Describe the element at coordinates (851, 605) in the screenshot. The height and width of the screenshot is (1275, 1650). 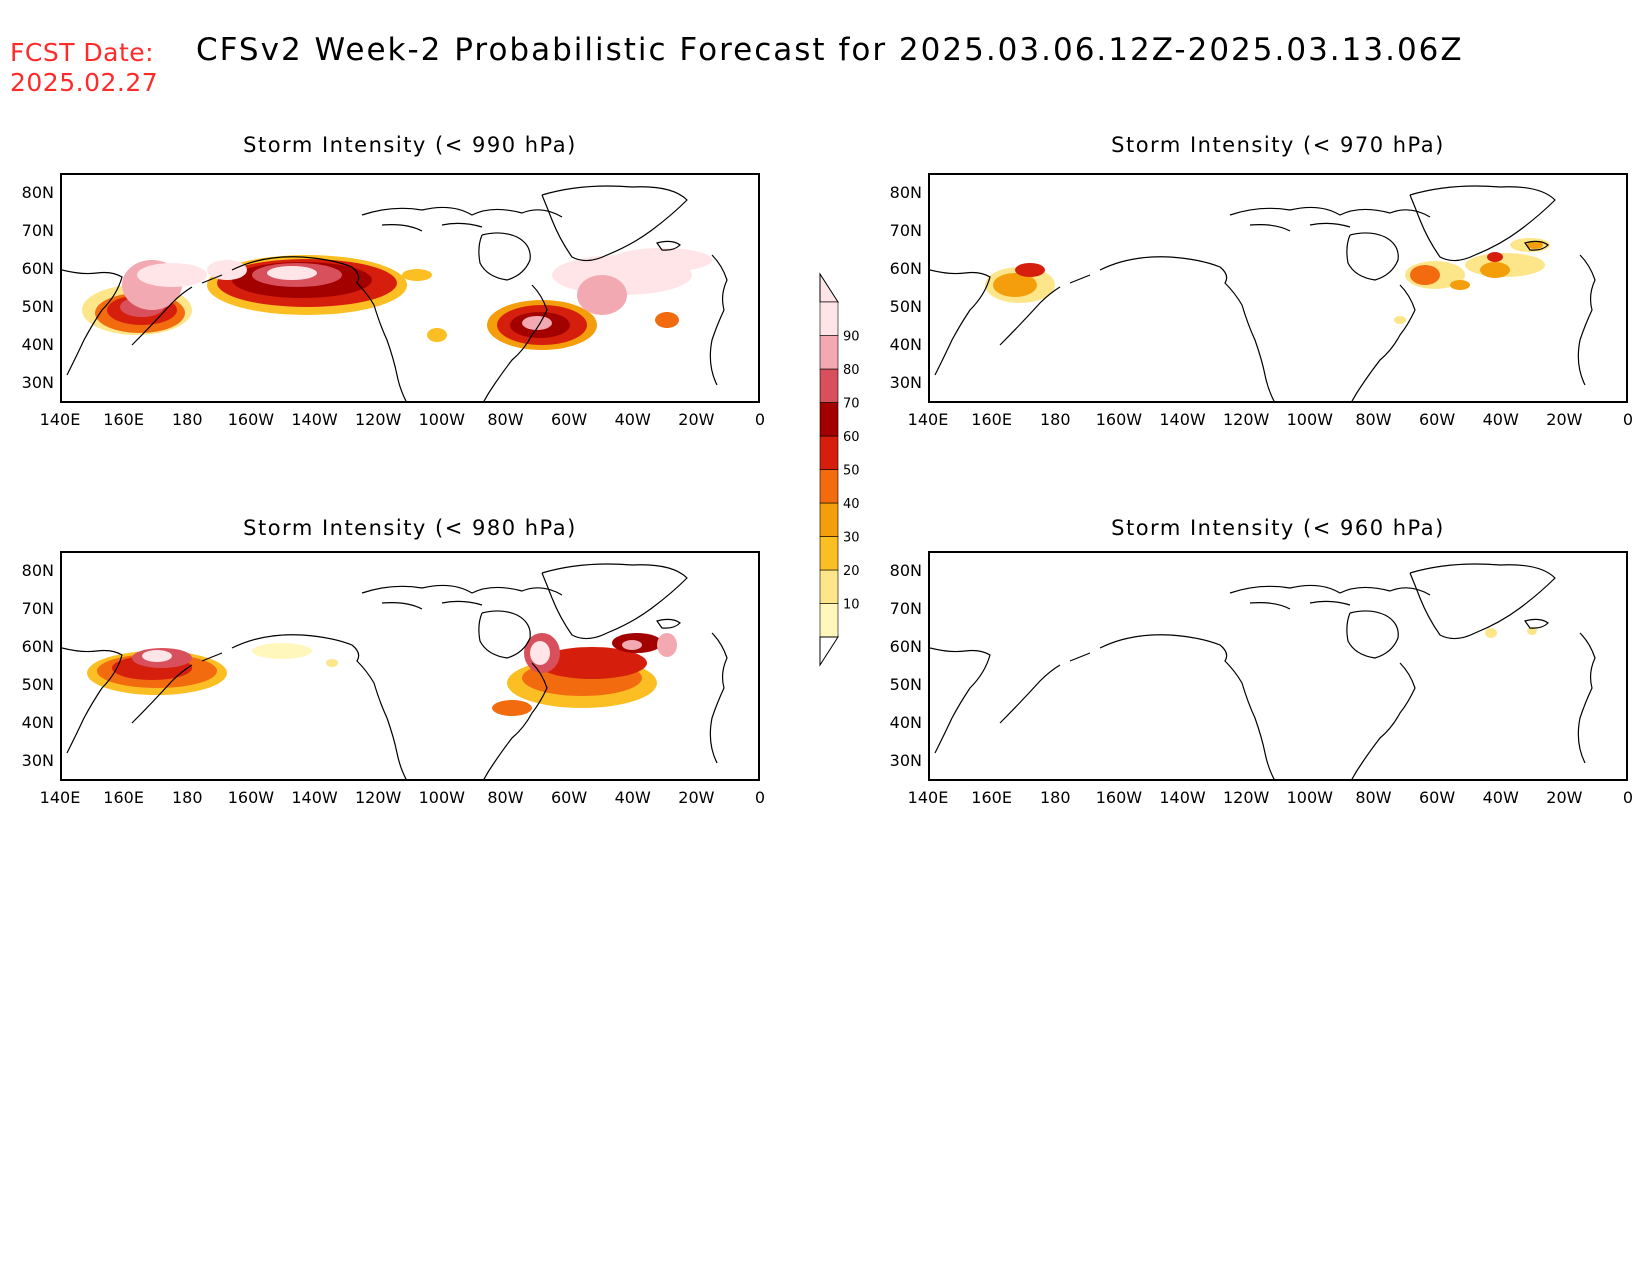
I see `colorbar-level-label: 10` at that location.